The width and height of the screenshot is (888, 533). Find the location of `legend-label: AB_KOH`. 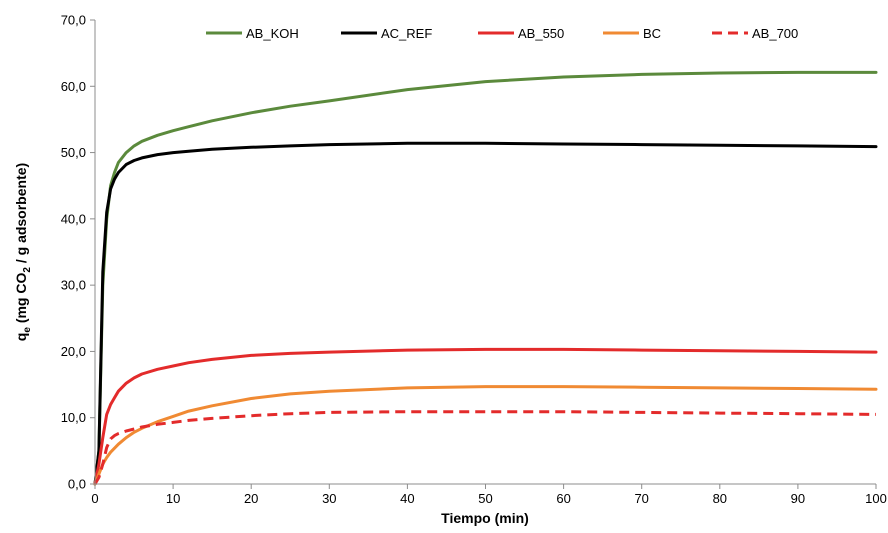

legend-label: AB_KOH is located at coordinates (272, 33).